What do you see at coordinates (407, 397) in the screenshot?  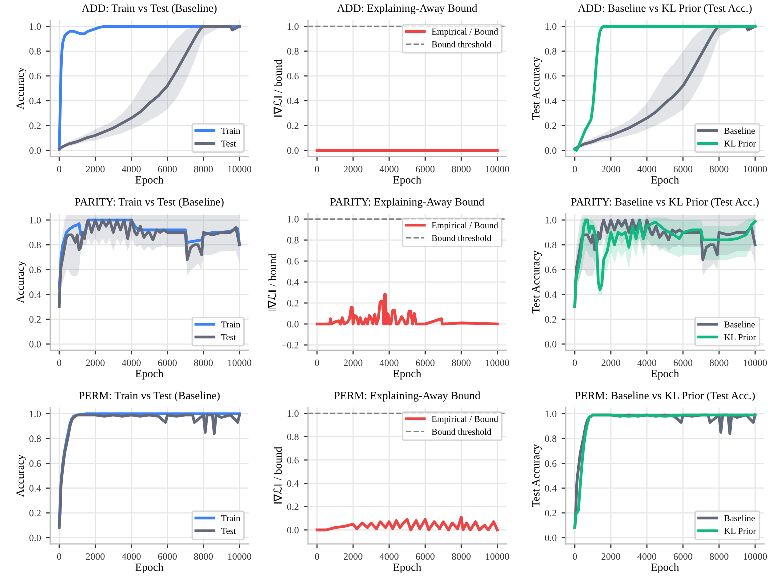 I see `chart-title: PERM: Explaining-Away Bound` at bounding box center [407, 397].